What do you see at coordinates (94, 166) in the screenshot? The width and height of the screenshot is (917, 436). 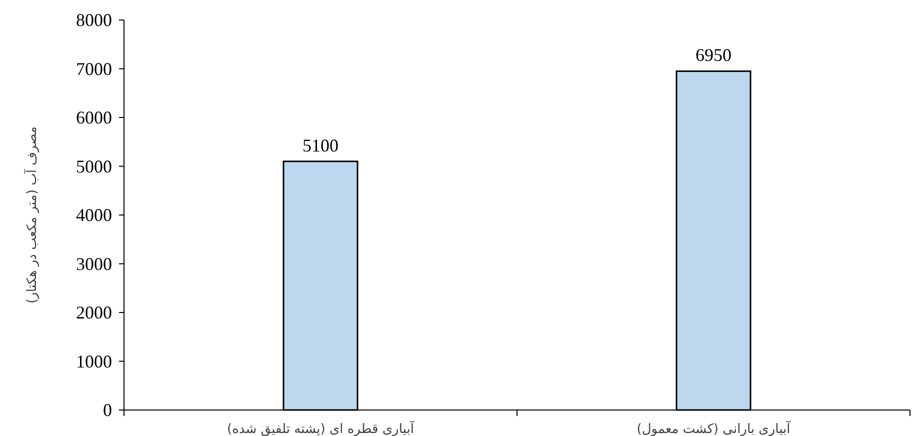 I see `y-tick-label: 5000` at bounding box center [94, 166].